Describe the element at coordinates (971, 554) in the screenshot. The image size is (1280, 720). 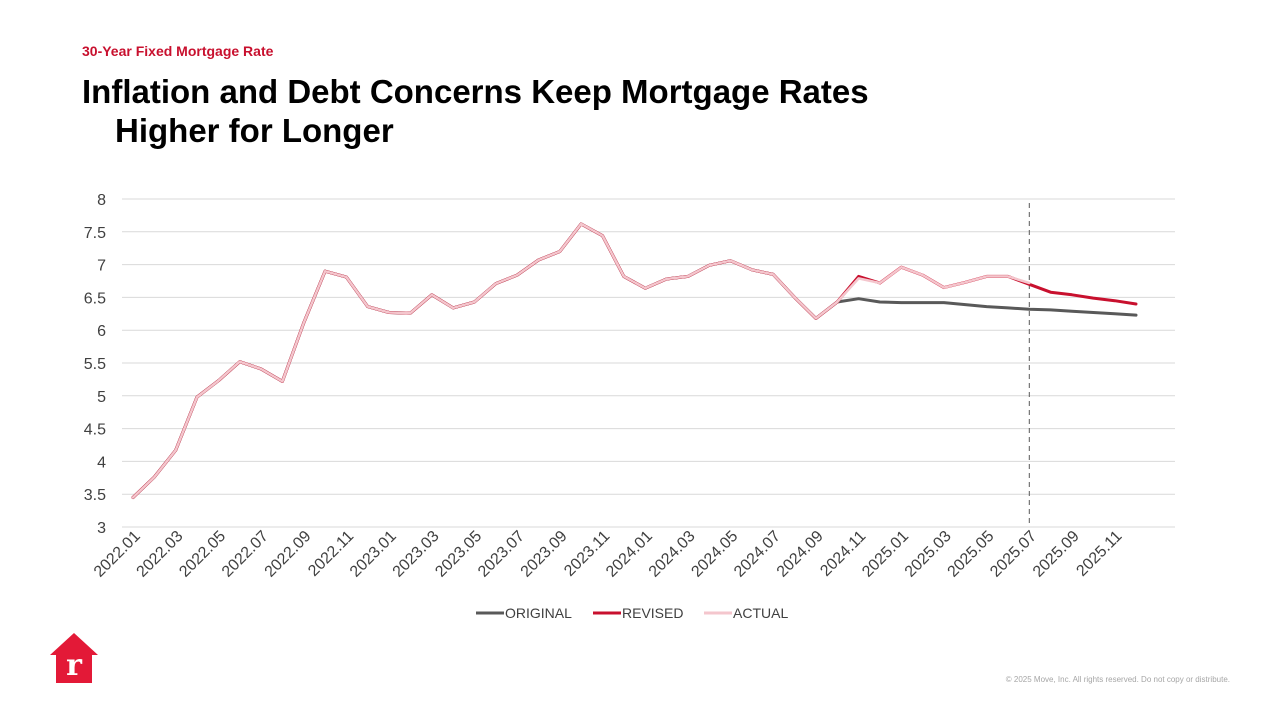
I see `x-tick-label: 2025.05` at that location.